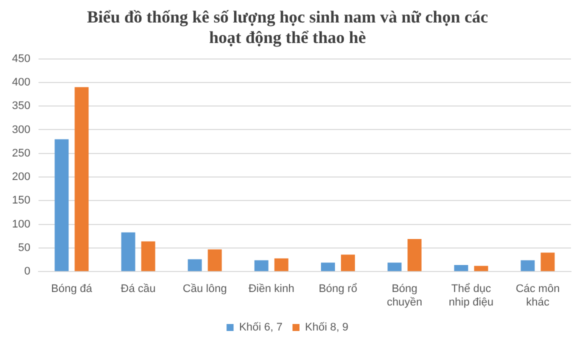 The height and width of the screenshot is (345, 585). What do you see at coordinates (21, 82) in the screenshot?
I see `y-tick-label: 400` at bounding box center [21, 82].